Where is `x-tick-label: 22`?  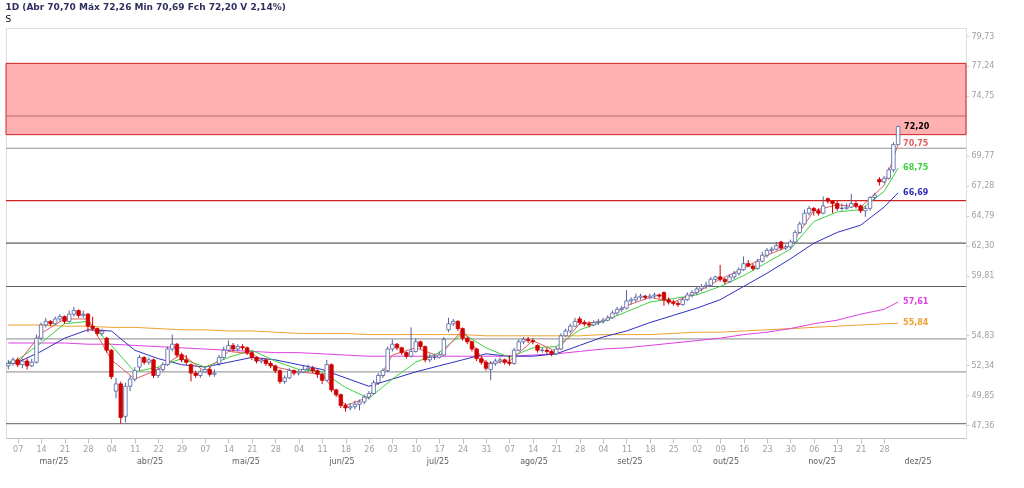 x-tick-label: 22 is located at coordinates (158, 449).